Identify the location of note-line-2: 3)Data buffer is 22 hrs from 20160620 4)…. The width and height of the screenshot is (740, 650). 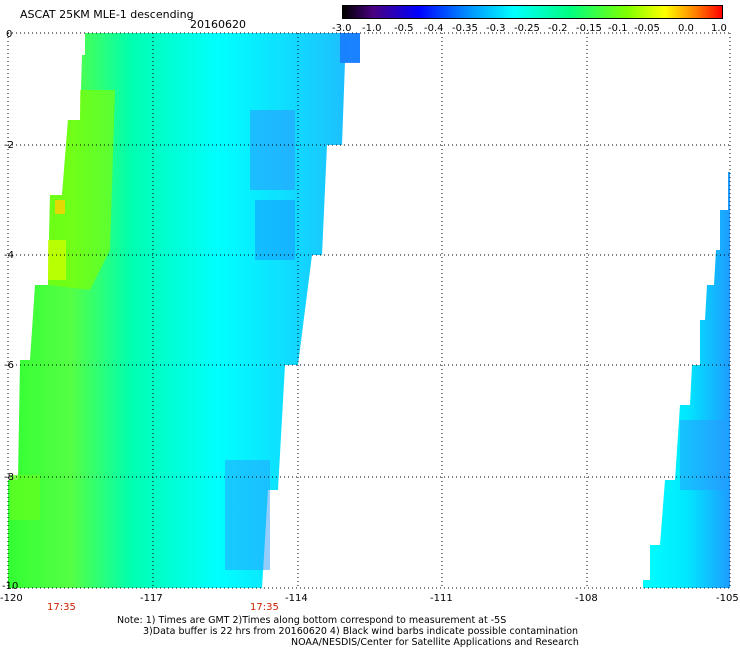
(361, 631).